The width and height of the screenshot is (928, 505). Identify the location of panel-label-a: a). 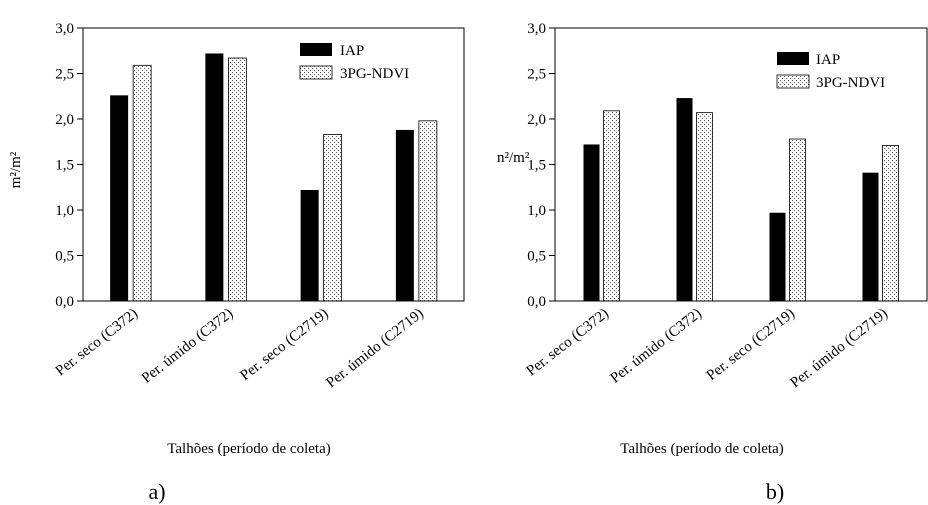
(156, 491).